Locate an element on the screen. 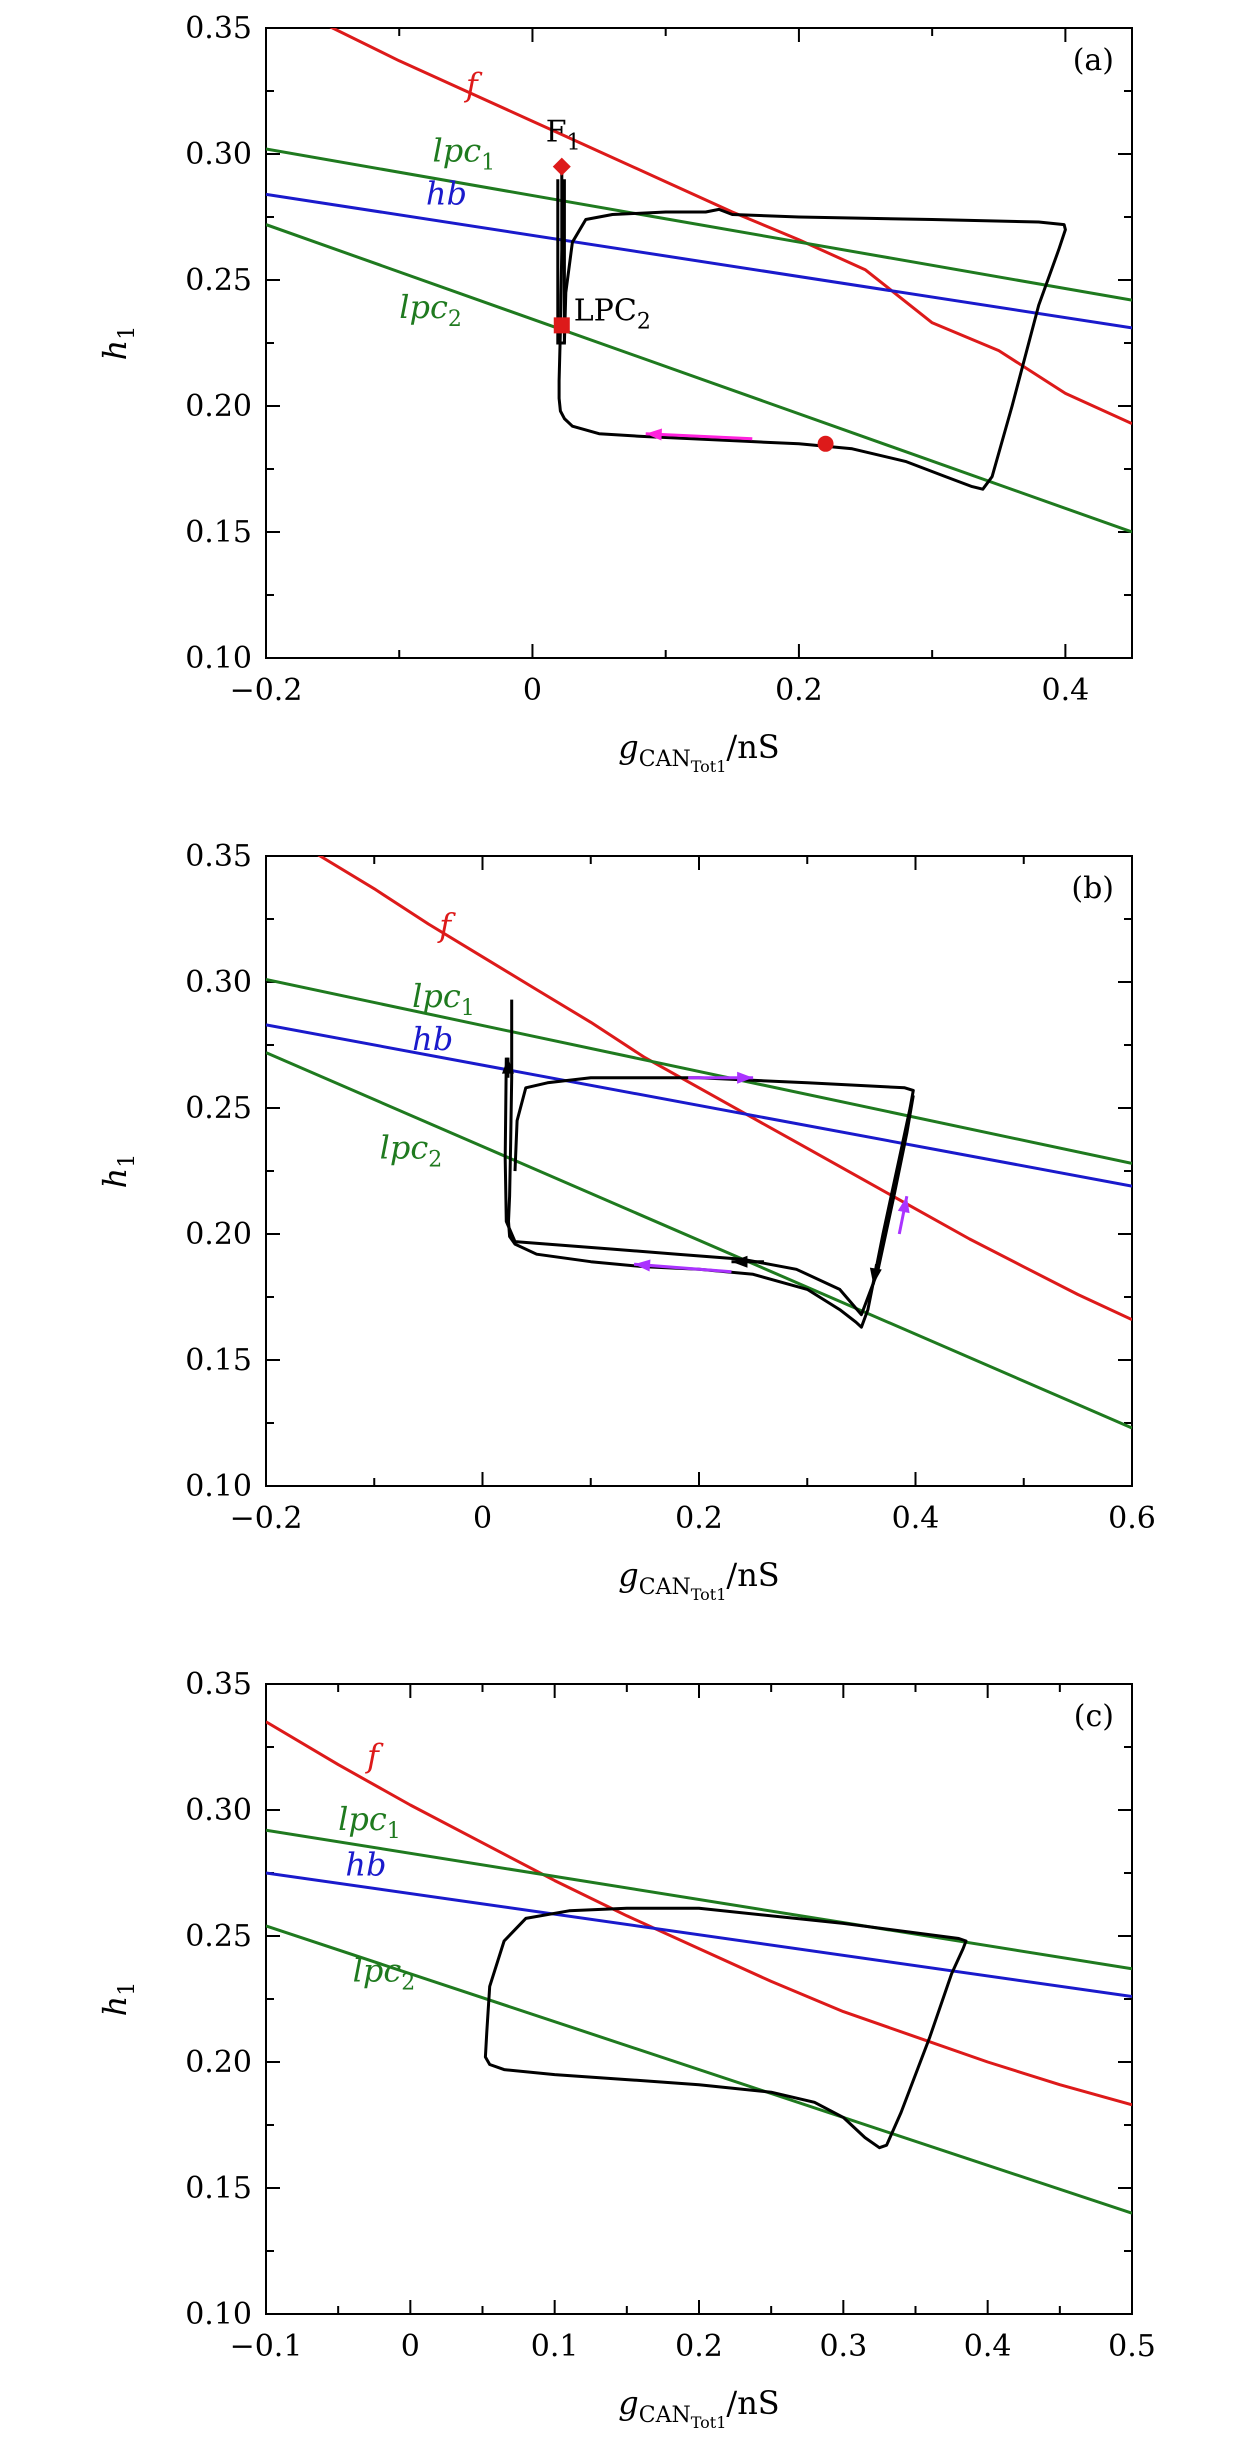  series-lpc2-label-sub: 2 is located at coordinates (408, 1982).